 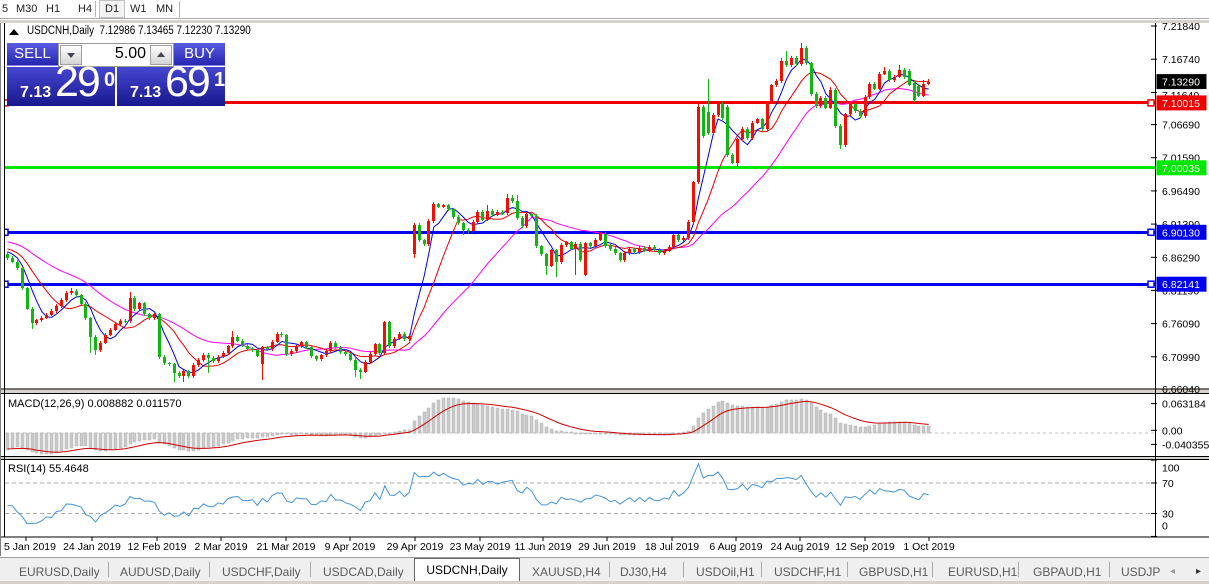 What do you see at coordinates (1181, 358) in the screenshot?
I see `svg-text: 6.70990` at bounding box center [1181, 358].